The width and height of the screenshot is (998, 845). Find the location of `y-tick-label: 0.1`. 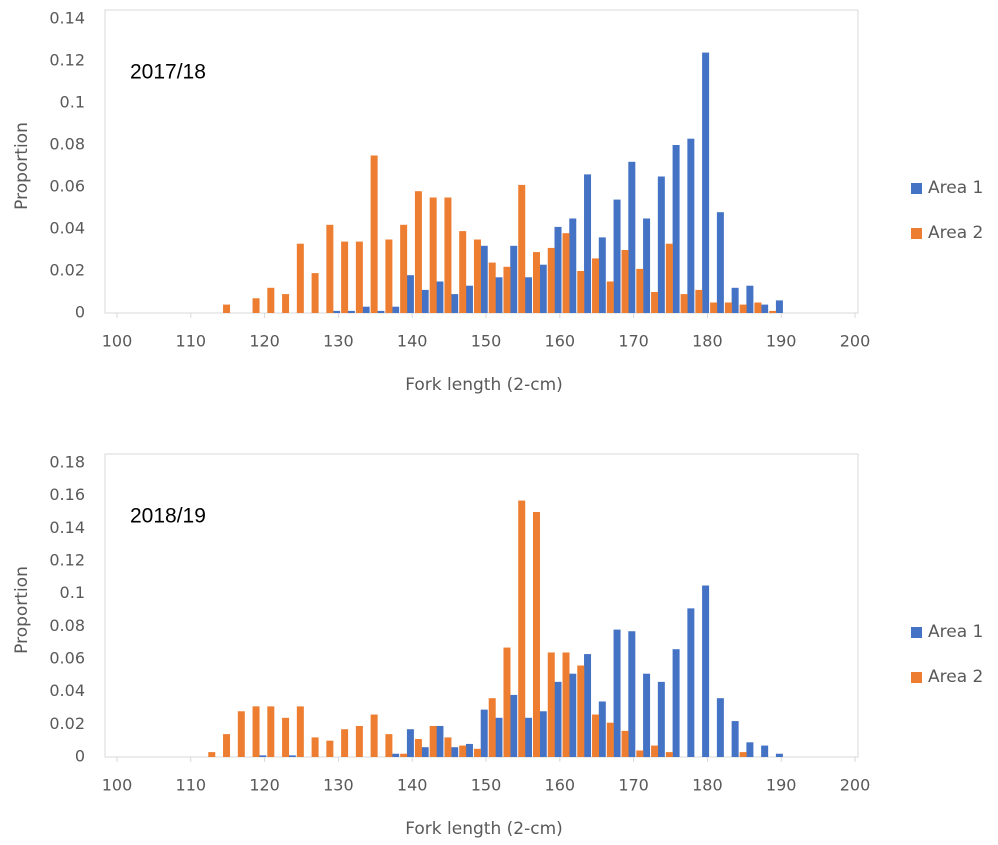

y-tick-label: 0.1 is located at coordinates (72, 592).